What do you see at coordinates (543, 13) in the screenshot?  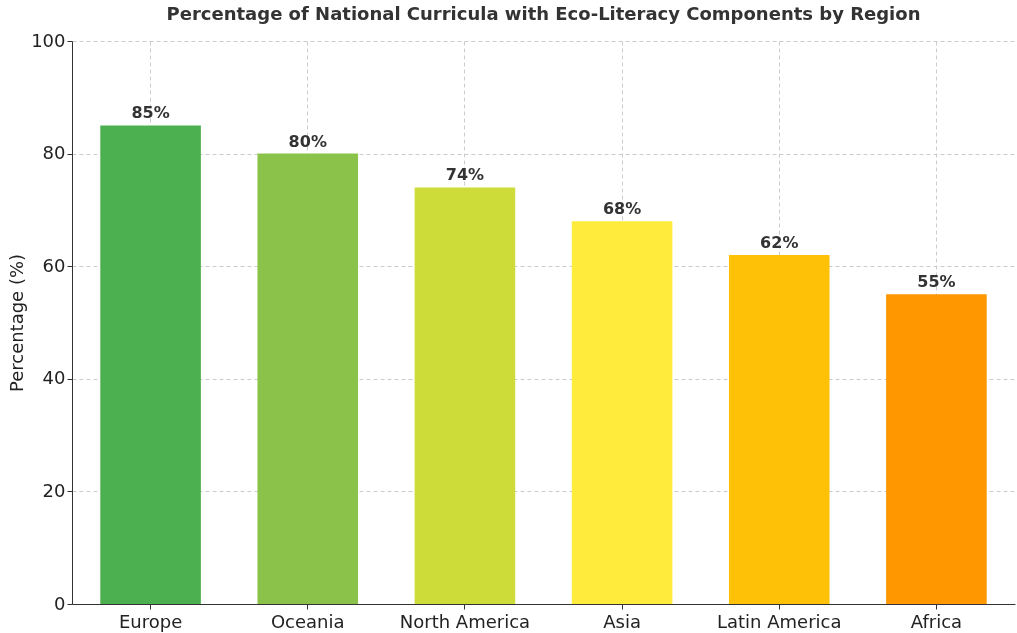 I see `chart-title: Percentage of National Curricula with Eco-Literacy Components by Region` at bounding box center [543, 13].